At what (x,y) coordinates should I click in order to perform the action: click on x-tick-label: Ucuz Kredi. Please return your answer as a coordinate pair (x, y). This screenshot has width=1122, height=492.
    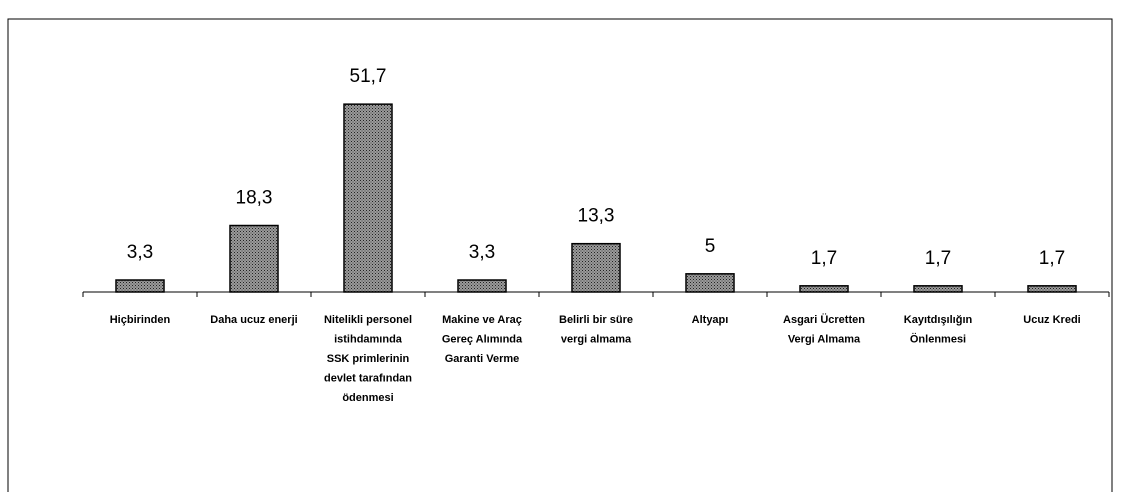
    Looking at the image, I should click on (1051, 320).